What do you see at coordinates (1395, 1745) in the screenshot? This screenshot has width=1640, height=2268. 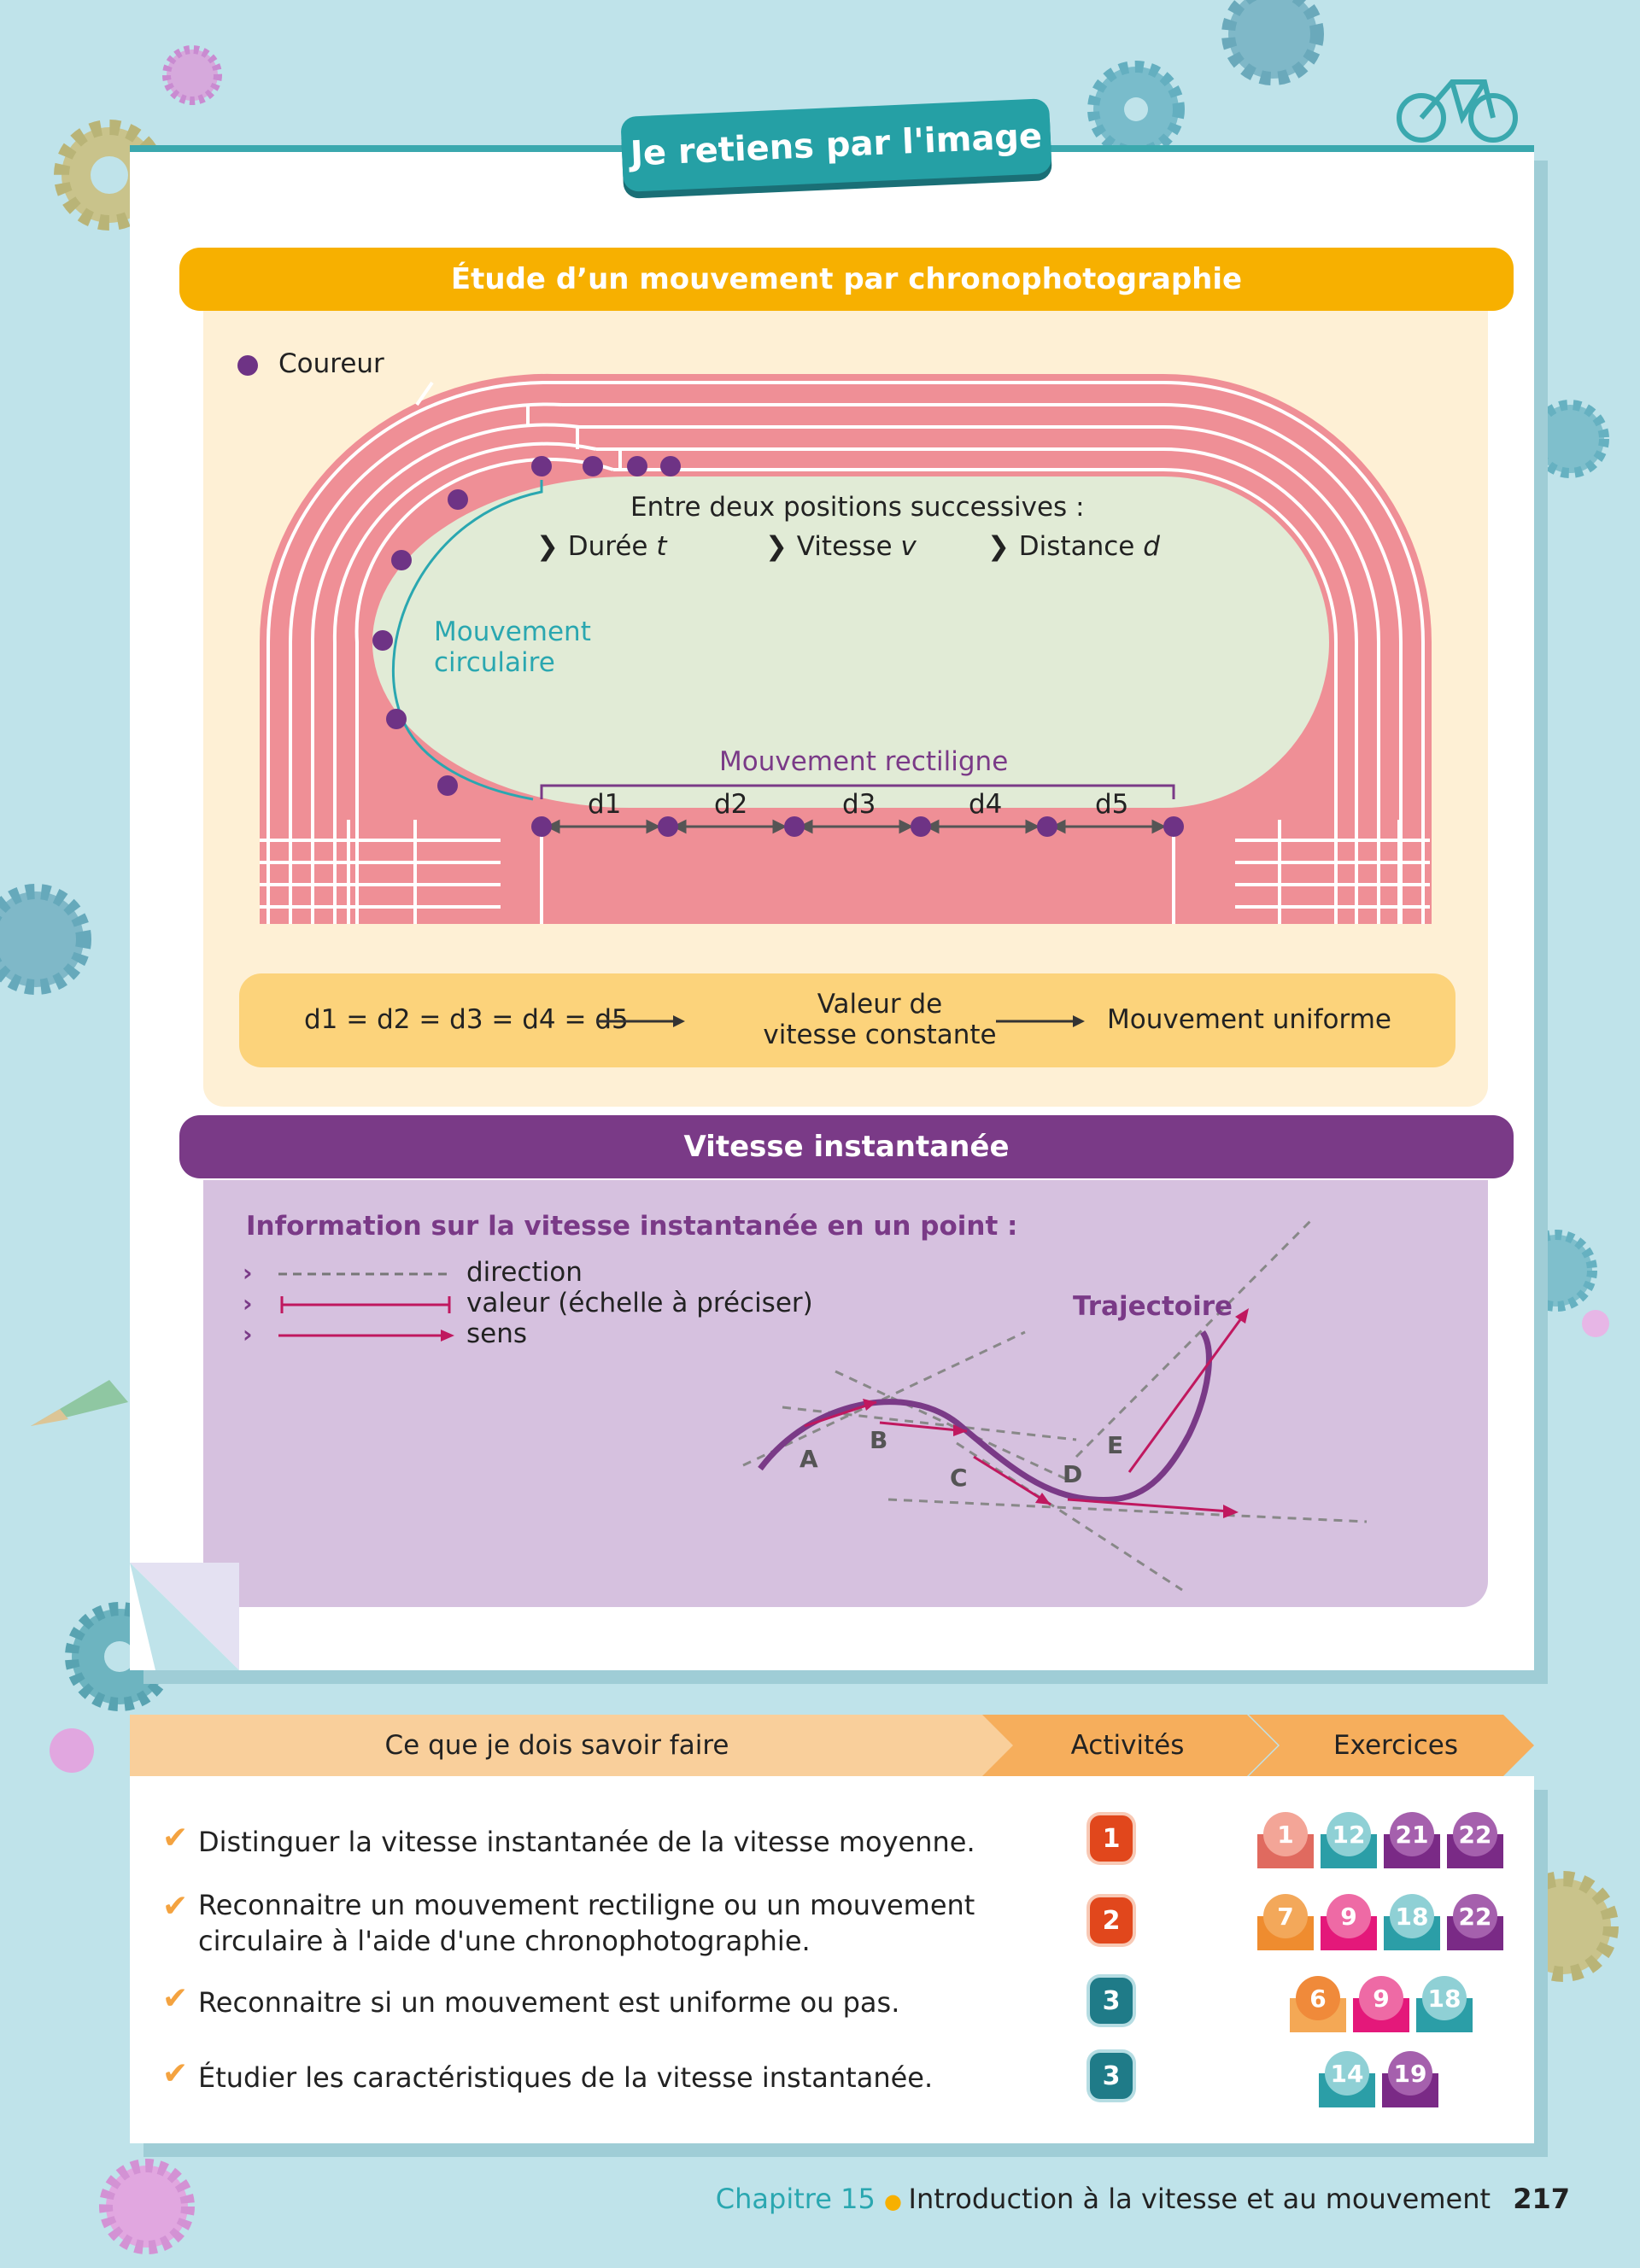 I see `header-exercises: Exercices` at bounding box center [1395, 1745].